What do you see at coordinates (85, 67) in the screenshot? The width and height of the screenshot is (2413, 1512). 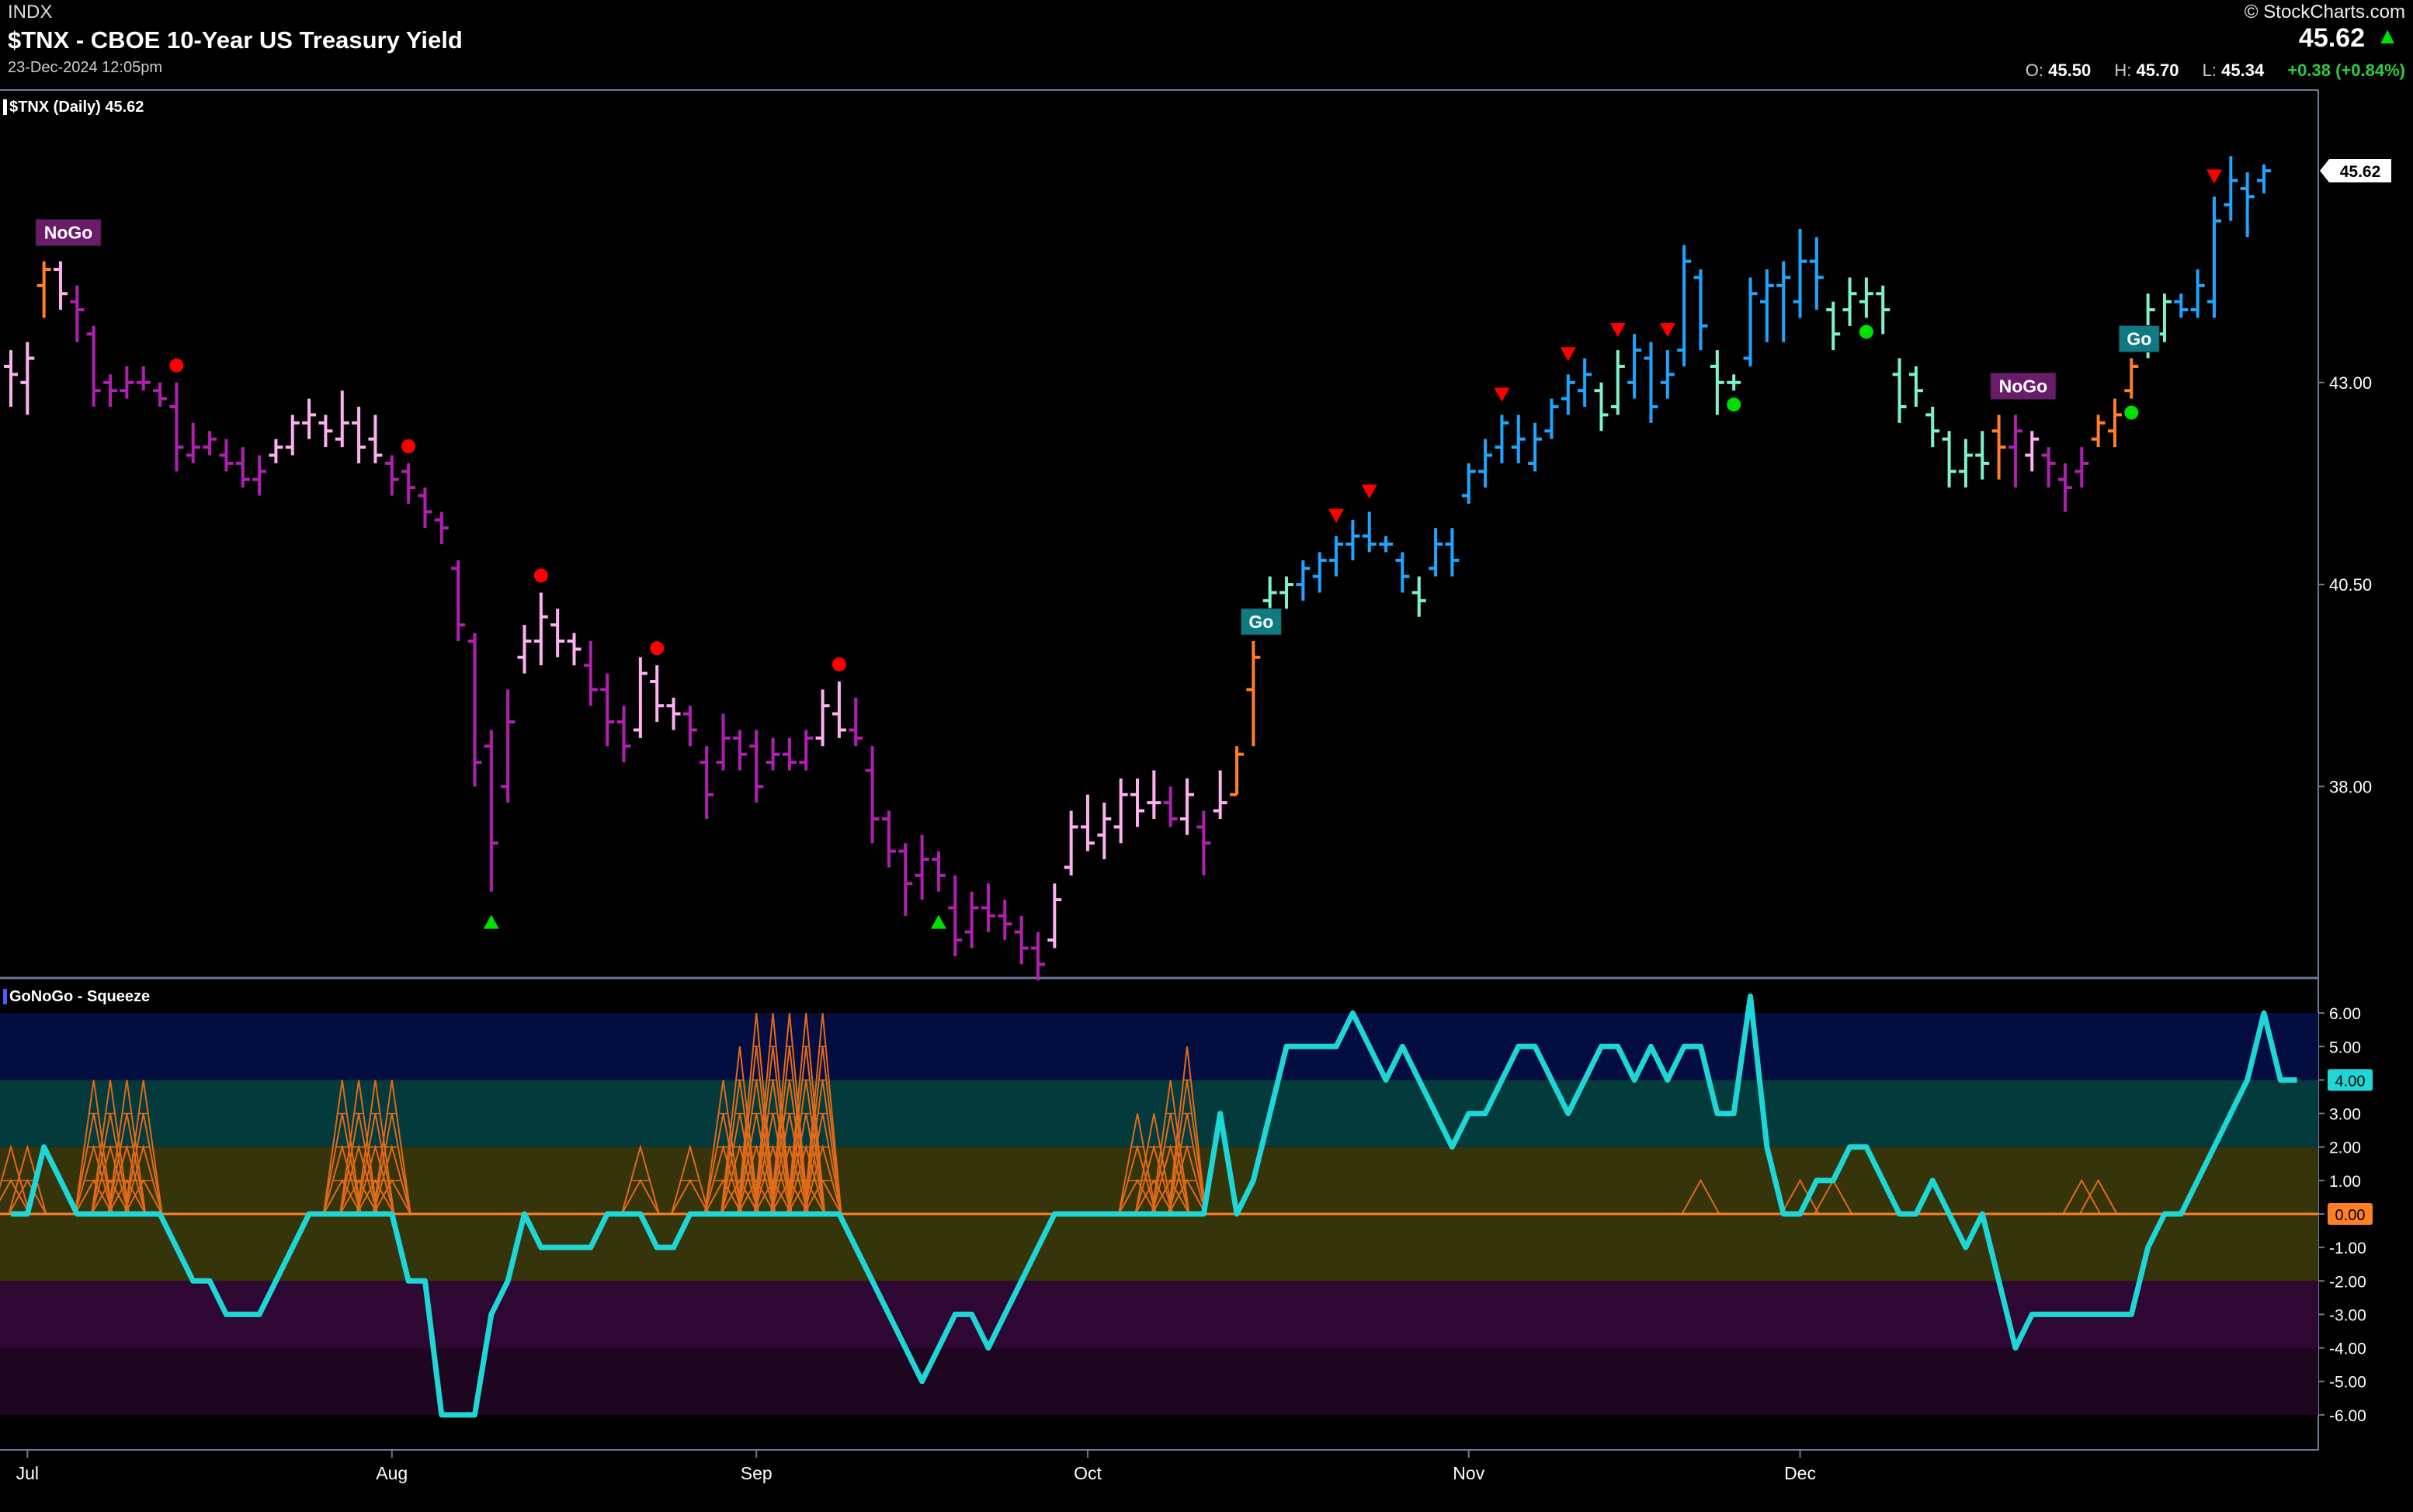 I see `timestamp: 23-Dec-2024 12:05pm` at bounding box center [85, 67].